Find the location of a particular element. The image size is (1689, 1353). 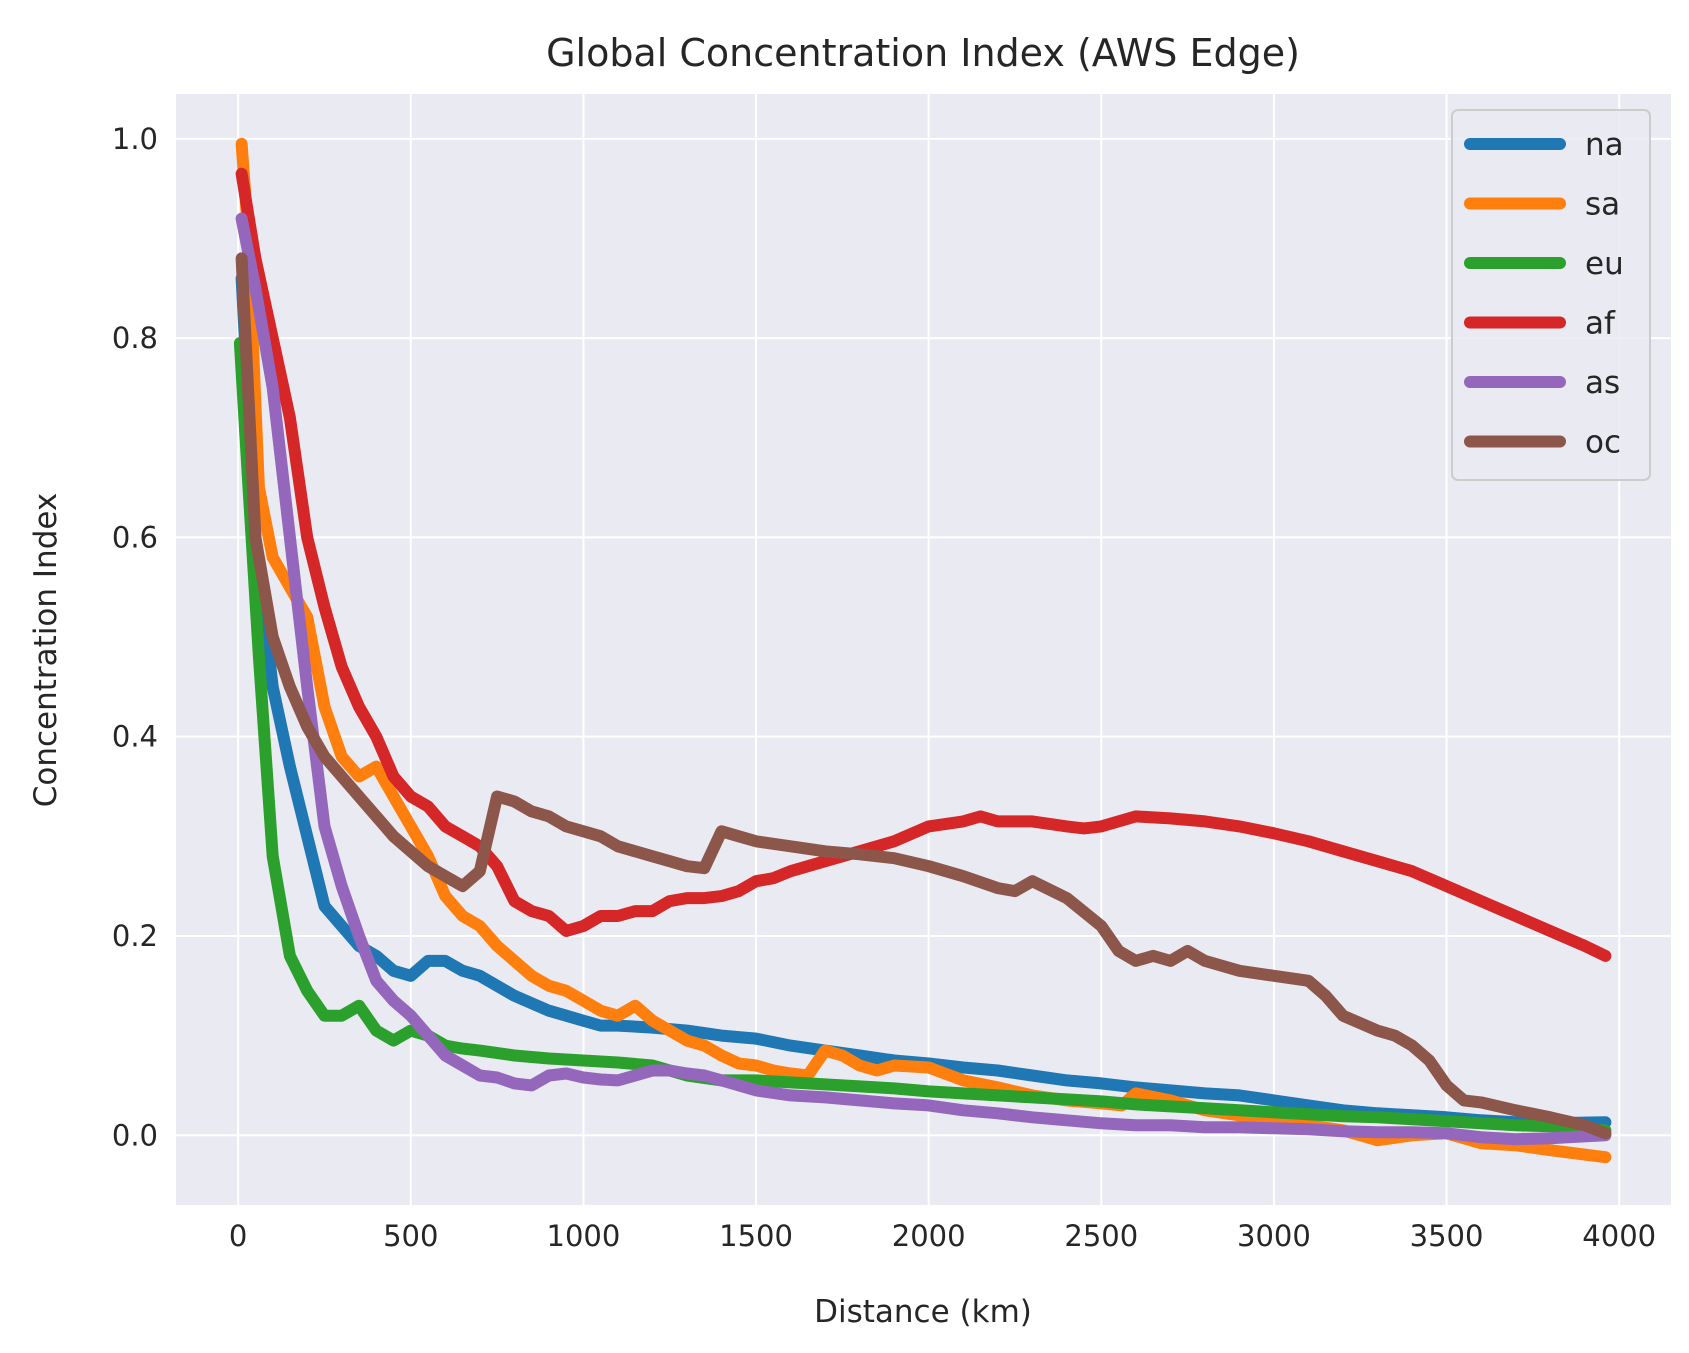

y-tick-label: 0.0 is located at coordinates (135, 1135).